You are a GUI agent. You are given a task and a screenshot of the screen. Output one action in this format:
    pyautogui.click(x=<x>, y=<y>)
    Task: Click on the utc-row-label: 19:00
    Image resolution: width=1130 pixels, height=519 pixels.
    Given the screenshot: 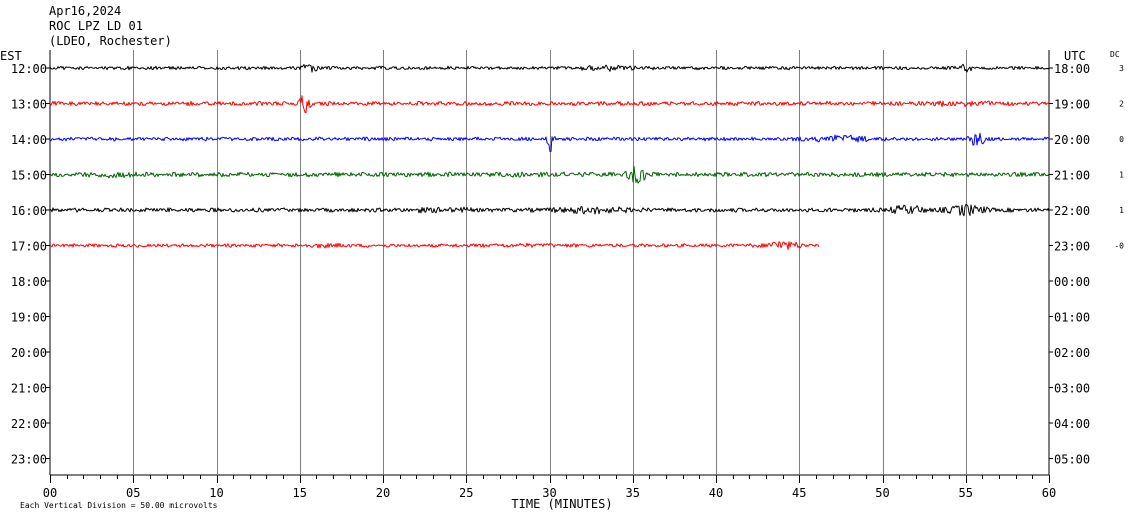 What is the action you would take?
    pyautogui.click(x=1072, y=105)
    